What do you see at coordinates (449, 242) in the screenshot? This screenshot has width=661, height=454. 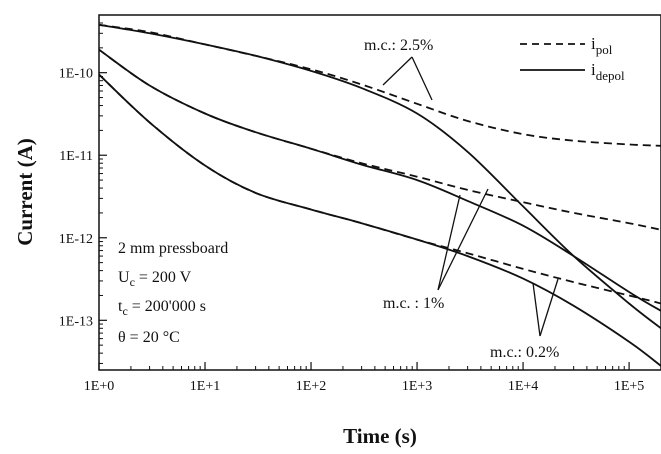 I see `annotation-mc-1-leader-a` at bounding box center [449, 242].